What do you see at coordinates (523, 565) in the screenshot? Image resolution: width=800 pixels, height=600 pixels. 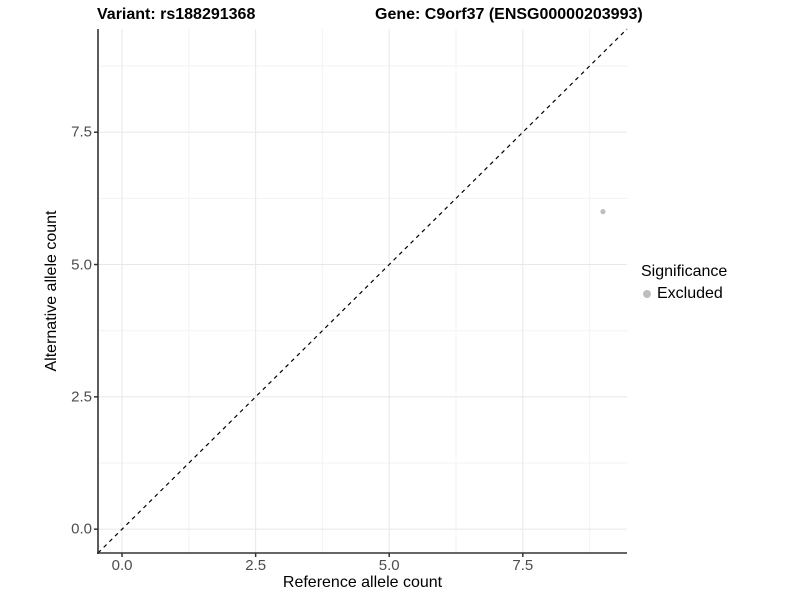 I see `x-tick-label: 7.5` at bounding box center [523, 565].